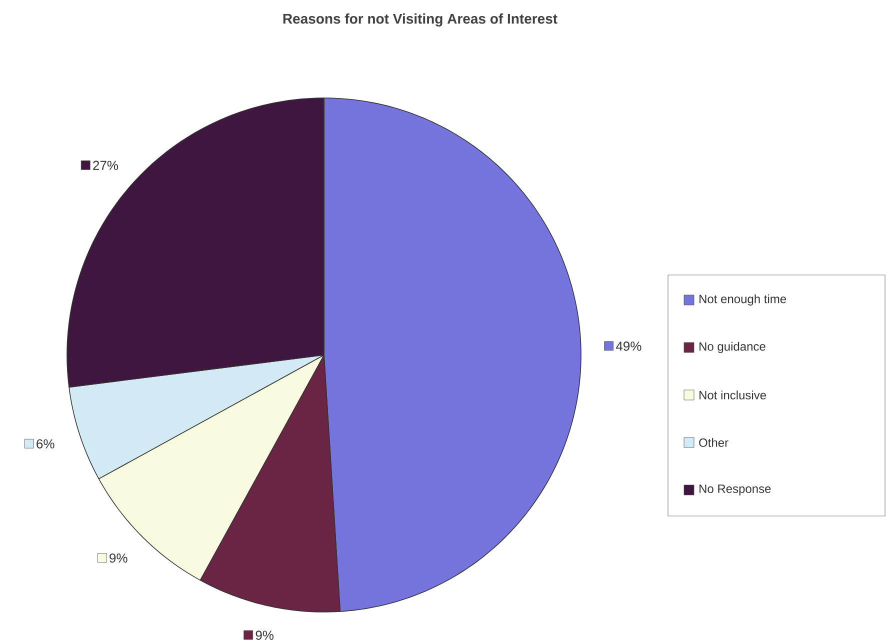 Image resolution: width=886 pixels, height=640 pixels. I want to click on data-label: 6%, so click(45, 443).